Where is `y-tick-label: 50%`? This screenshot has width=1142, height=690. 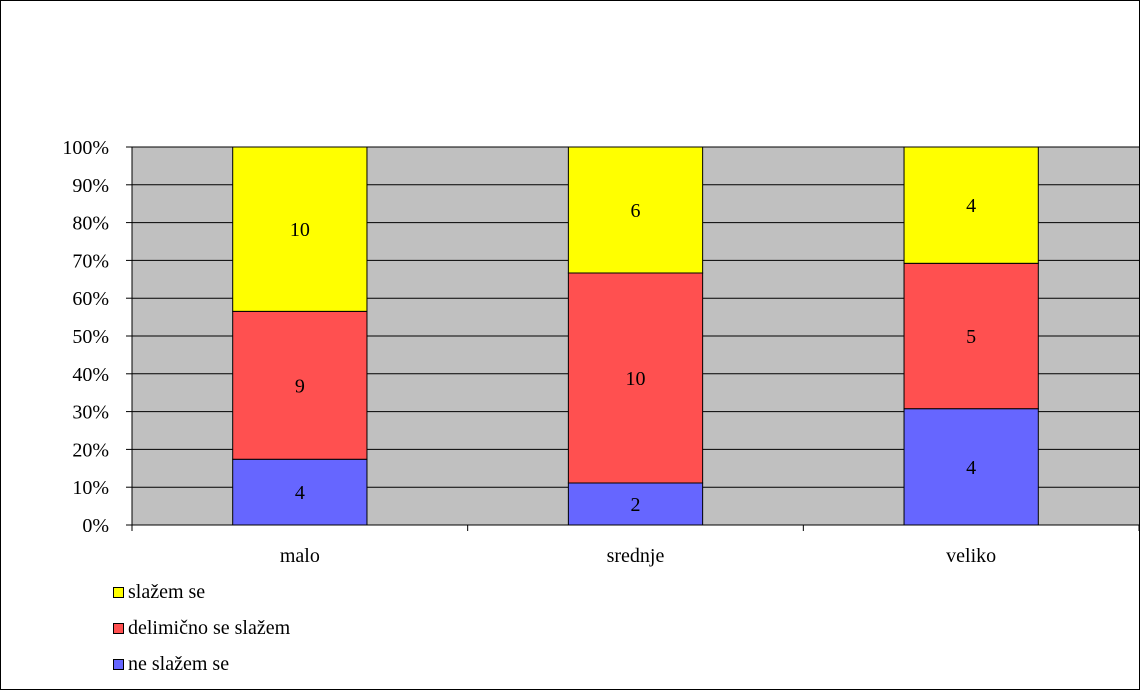
y-tick-label: 50% is located at coordinates (90, 337).